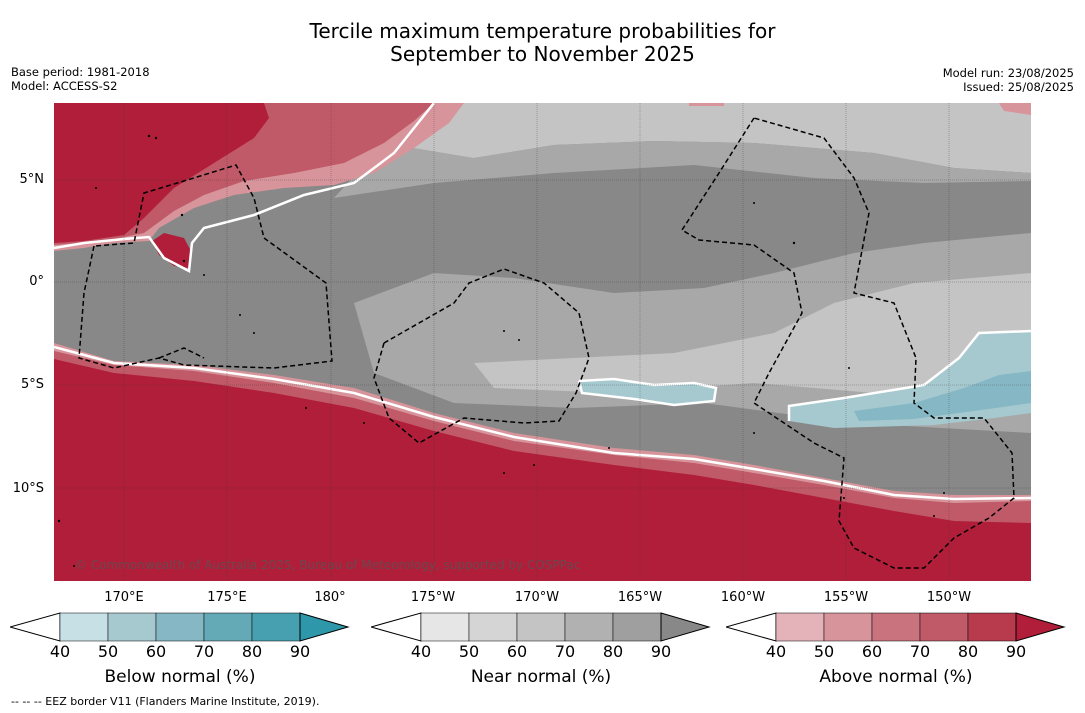 The height and width of the screenshot is (713, 1085). What do you see at coordinates (706, 104) in the screenshot?
I see `above-normal-patch-top` at bounding box center [706, 104].